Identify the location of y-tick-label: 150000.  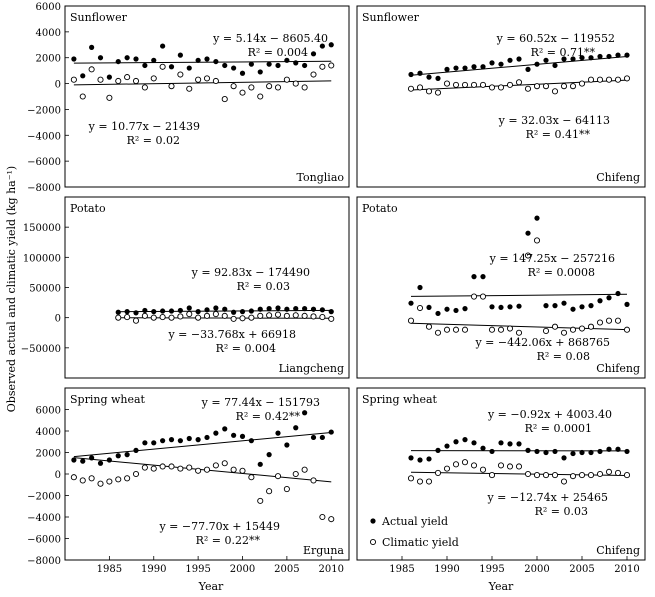
(42, 228).